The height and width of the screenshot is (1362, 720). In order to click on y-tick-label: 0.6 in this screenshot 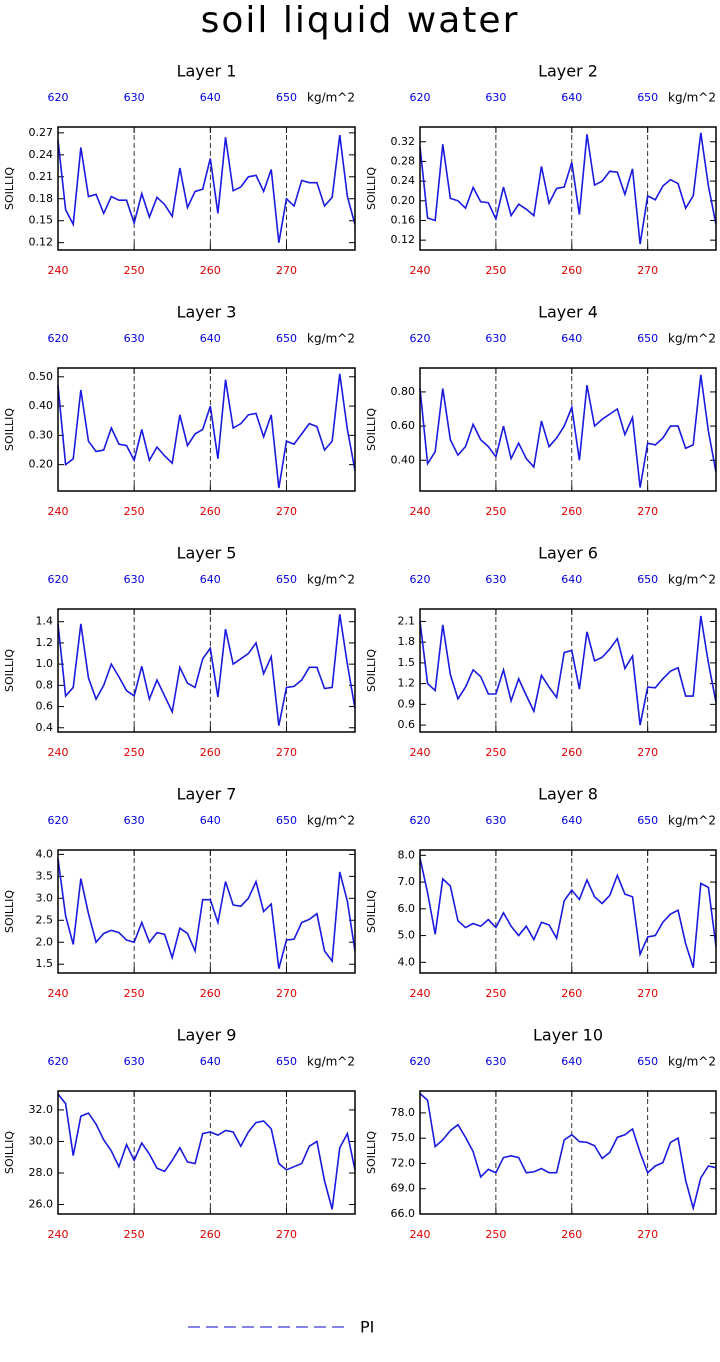, I will do `click(407, 724)`.